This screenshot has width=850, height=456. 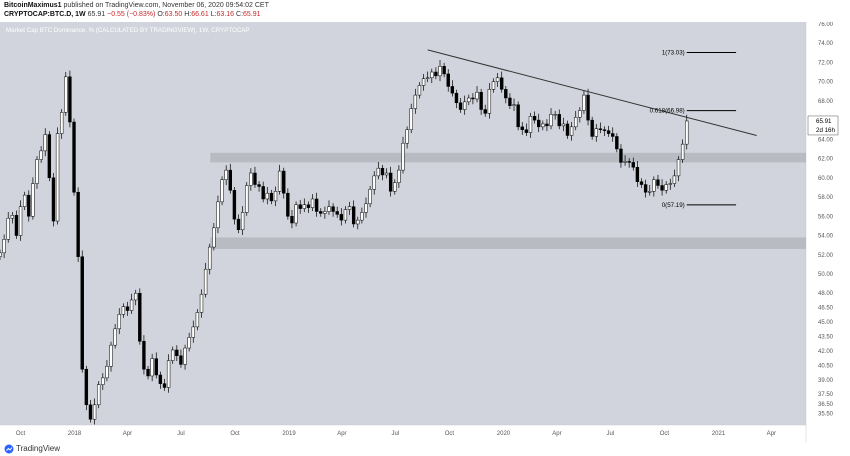 I want to click on publisher-name: BitcoinMaximus1, so click(x=33, y=5).